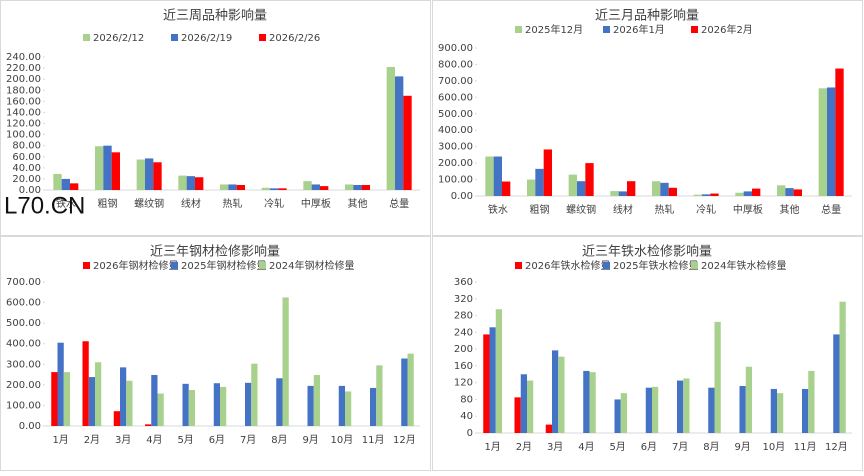 The height and width of the screenshot is (476, 864). Describe the element at coordinates (790, 209) in the screenshot. I see `x-tick-label: 其他` at that location.